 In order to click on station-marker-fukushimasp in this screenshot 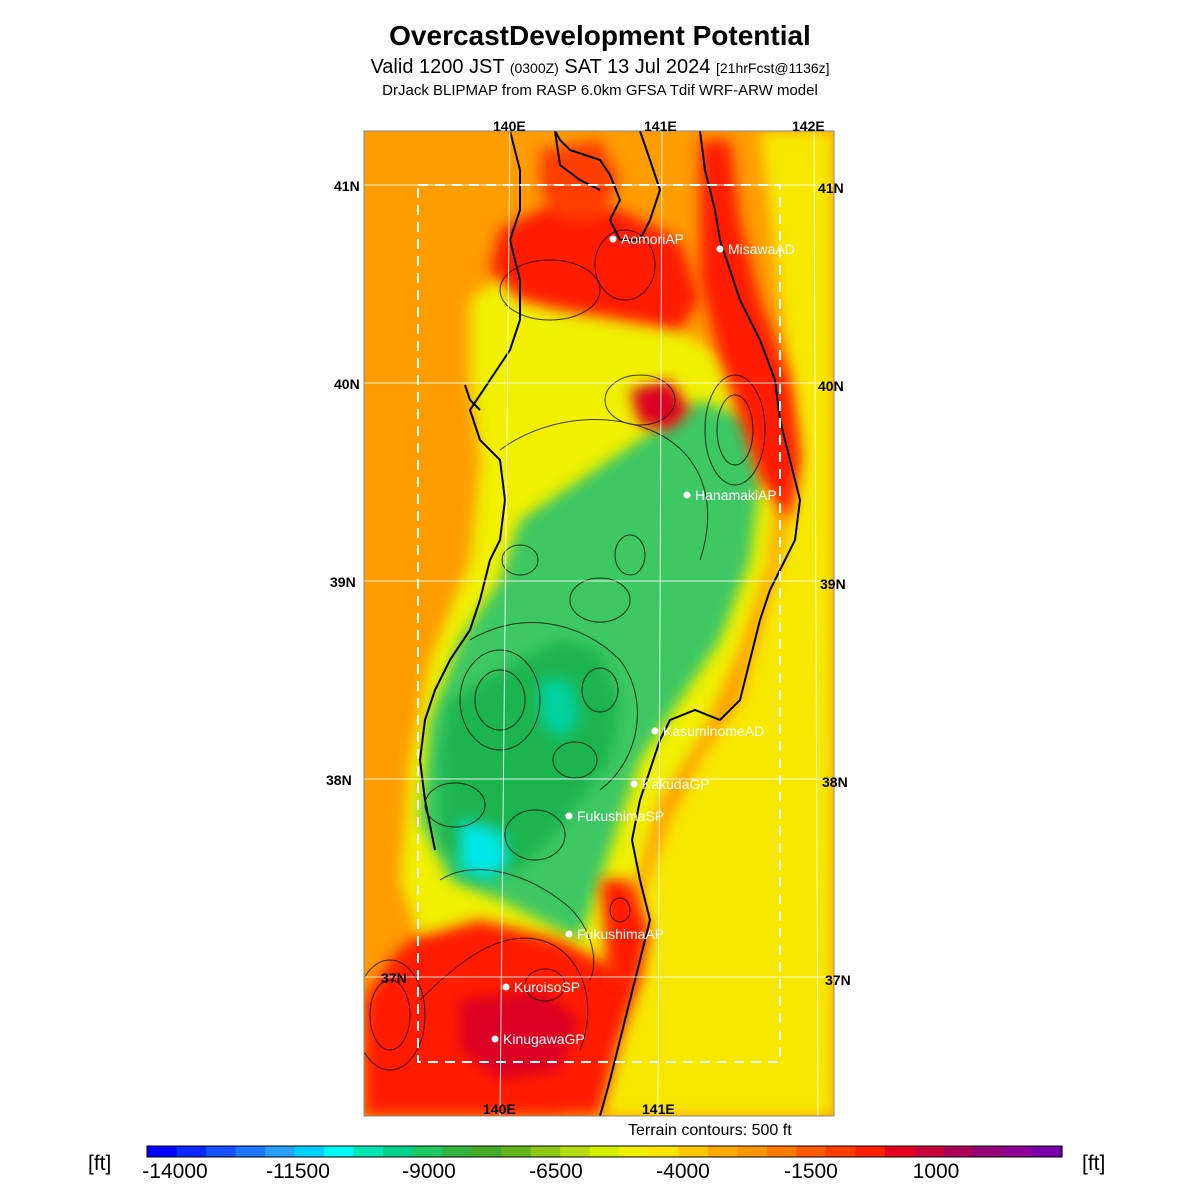, I will do `click(569, 816)`.